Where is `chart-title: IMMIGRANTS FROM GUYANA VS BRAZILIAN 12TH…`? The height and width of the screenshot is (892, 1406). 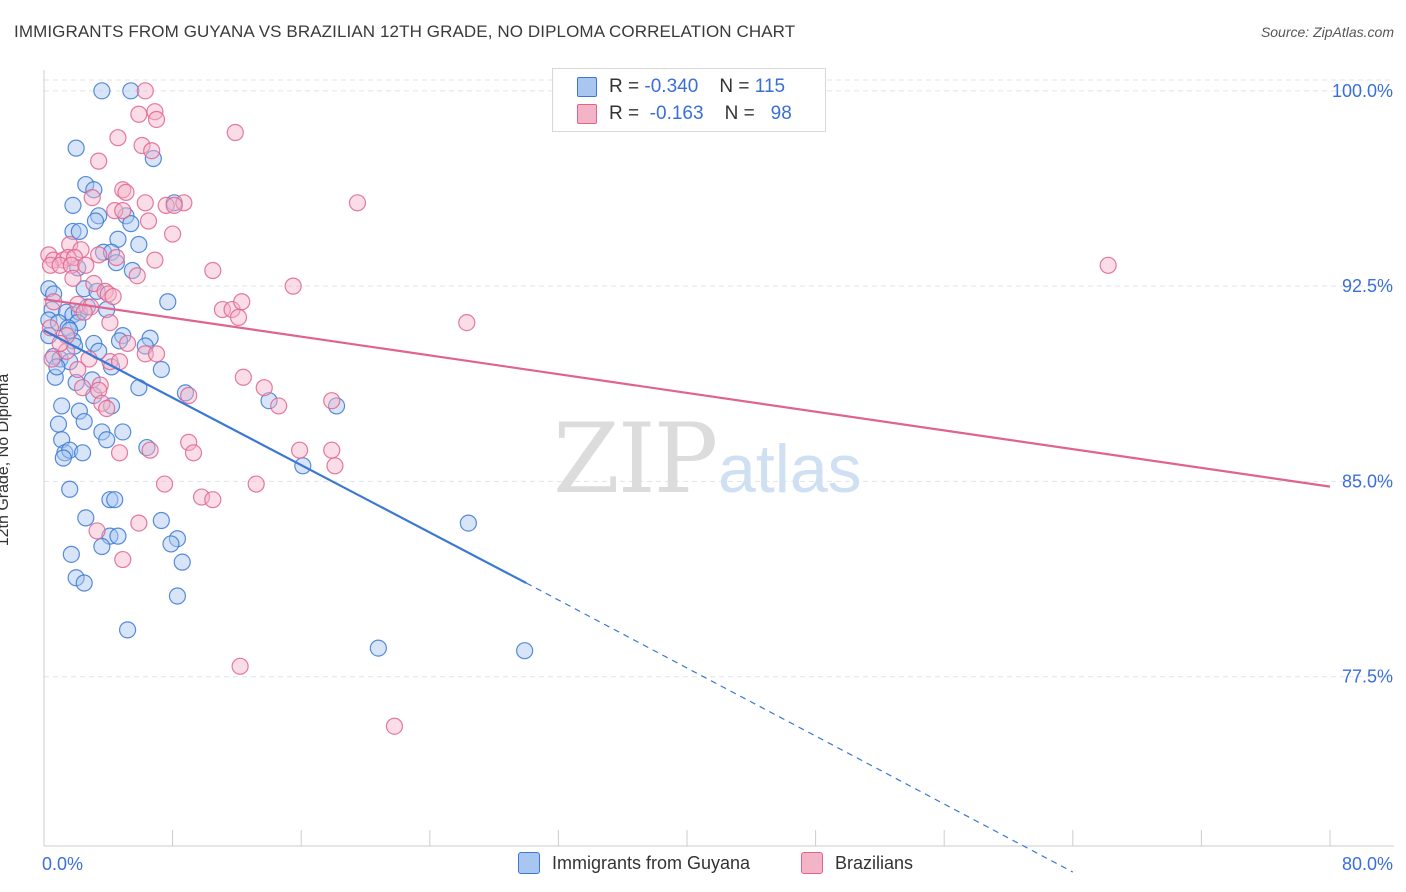 chart-title: IMMIGRANTS FROM GUYANA VS BRAZILIAN 12TH… is located at coordinates (405, 31).